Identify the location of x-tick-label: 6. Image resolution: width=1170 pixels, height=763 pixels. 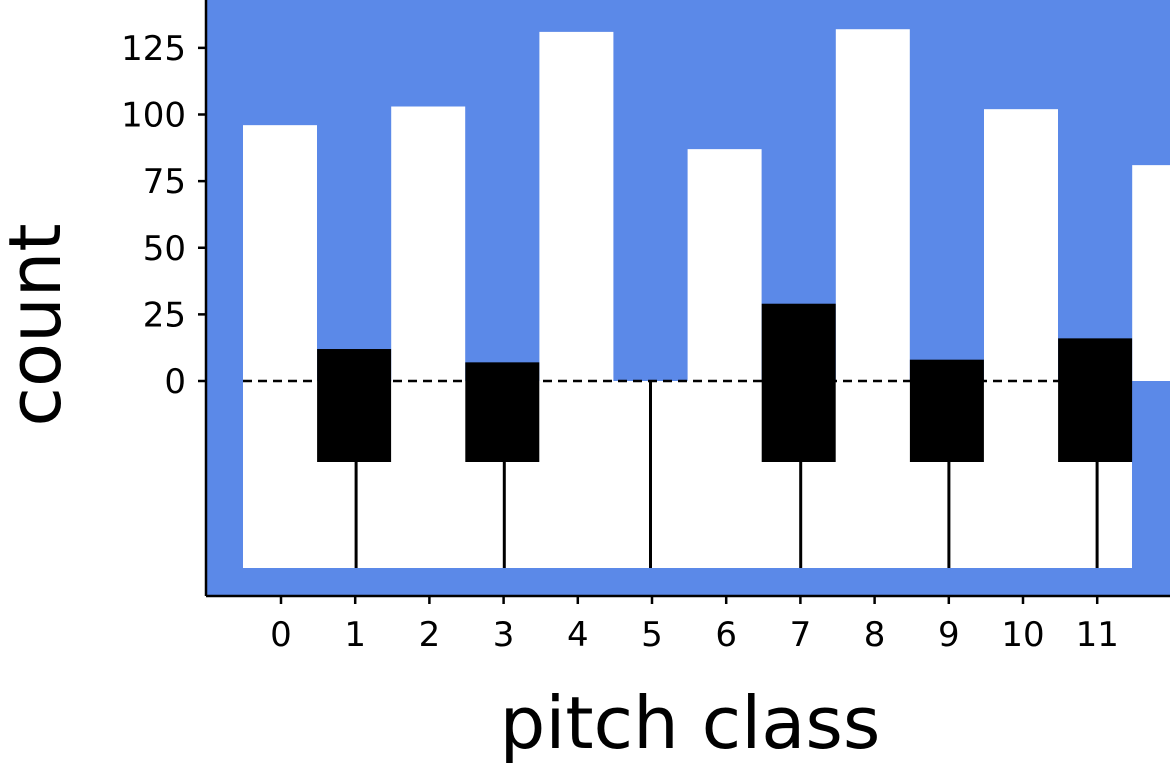
(726, 635).